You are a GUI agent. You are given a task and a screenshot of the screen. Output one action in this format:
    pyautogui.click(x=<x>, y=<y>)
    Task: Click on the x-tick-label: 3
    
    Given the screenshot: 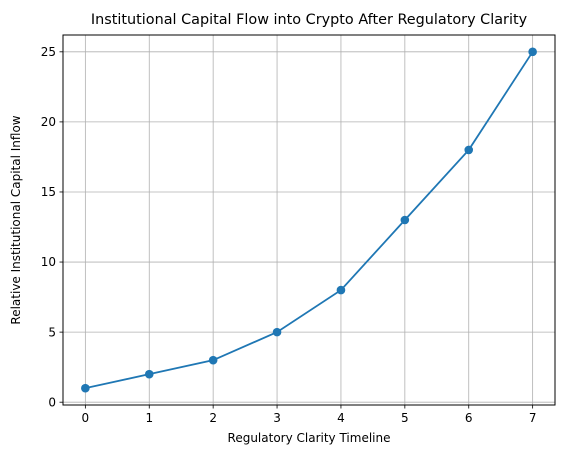 What is the action you would take?
    pyautogui.click(x=277, y=418)
    